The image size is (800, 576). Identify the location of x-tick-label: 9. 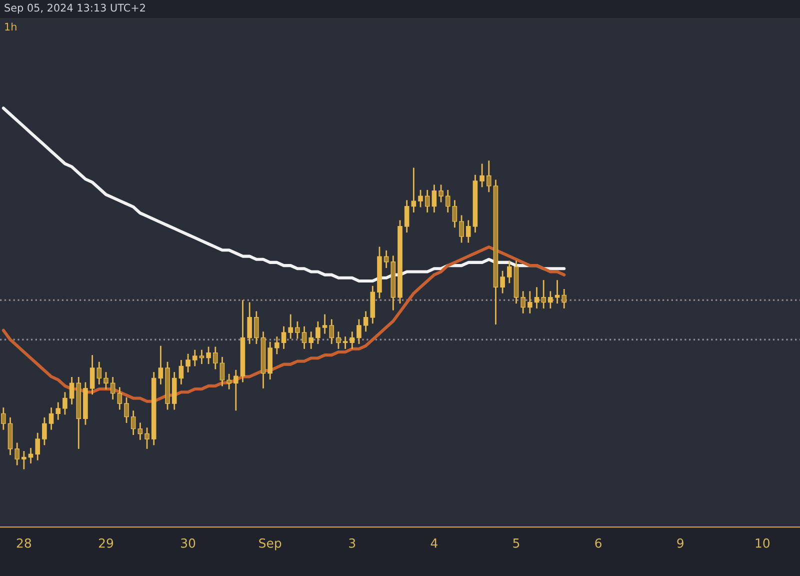
(680, 543).